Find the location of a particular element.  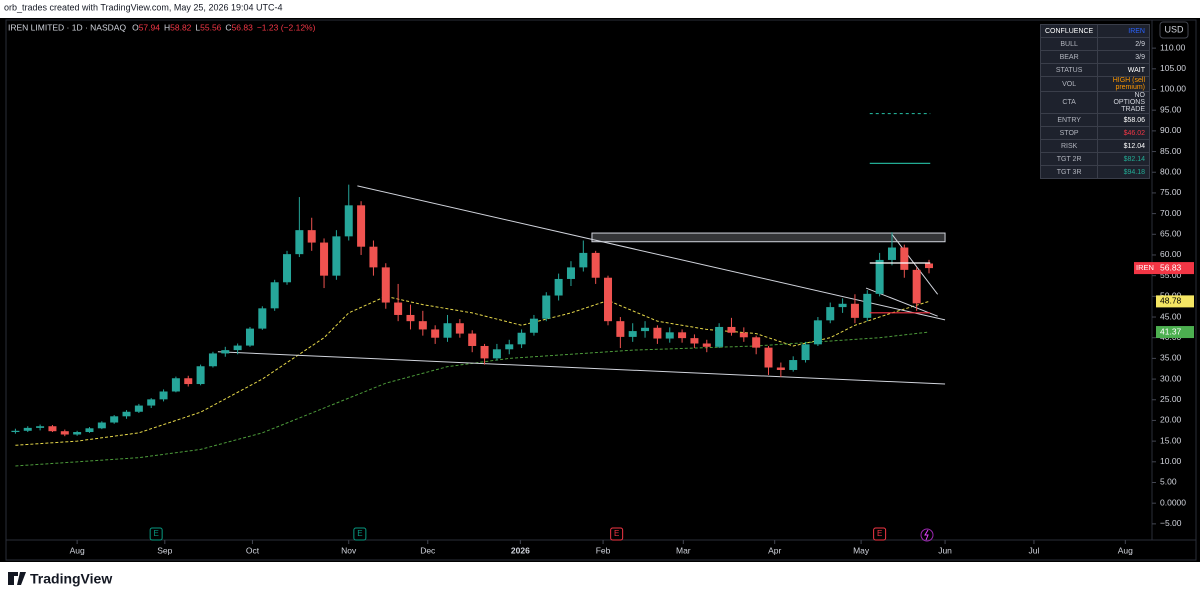

x-tick-label: Dec is located at coordinates (428, 550).